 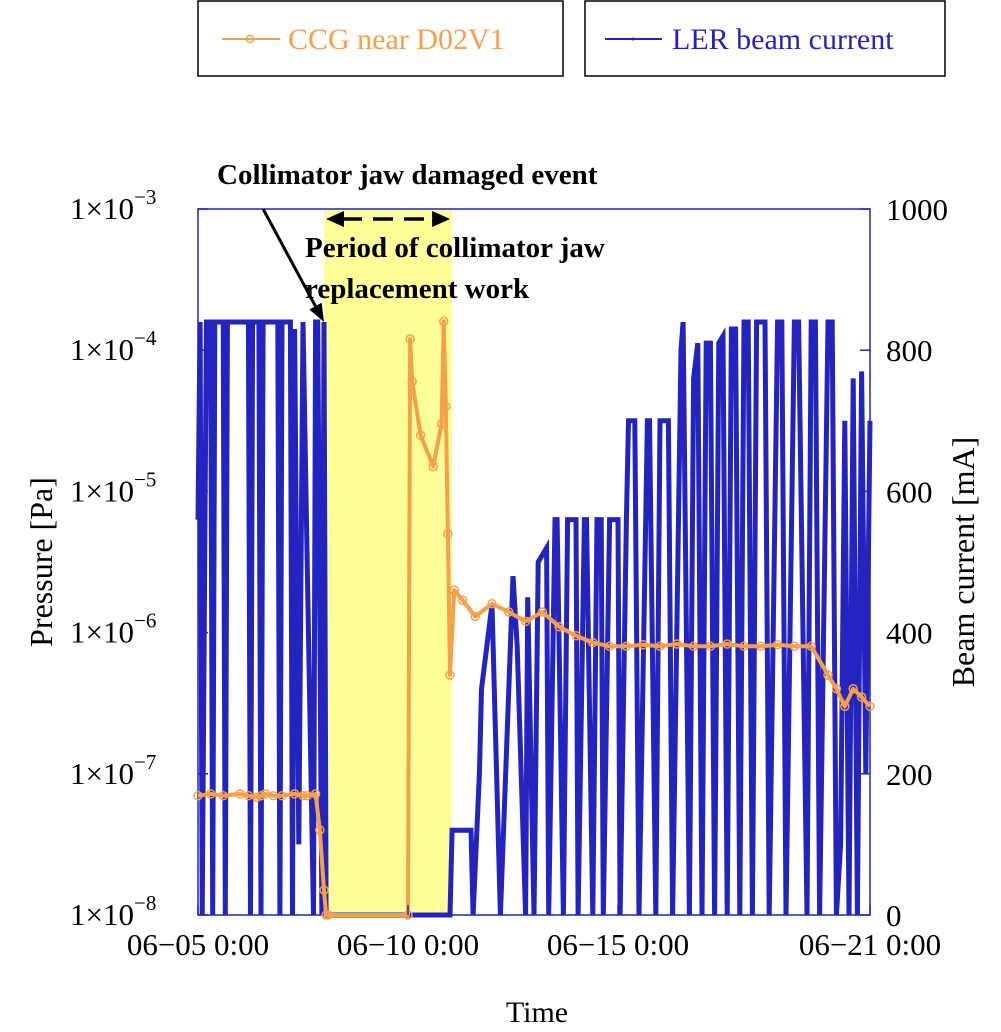 What do you see at coordinates (455, 248) in the screenshot?
I see `annotation-period-line1: Period of collimator jaw` at bounding box center [455, 248].